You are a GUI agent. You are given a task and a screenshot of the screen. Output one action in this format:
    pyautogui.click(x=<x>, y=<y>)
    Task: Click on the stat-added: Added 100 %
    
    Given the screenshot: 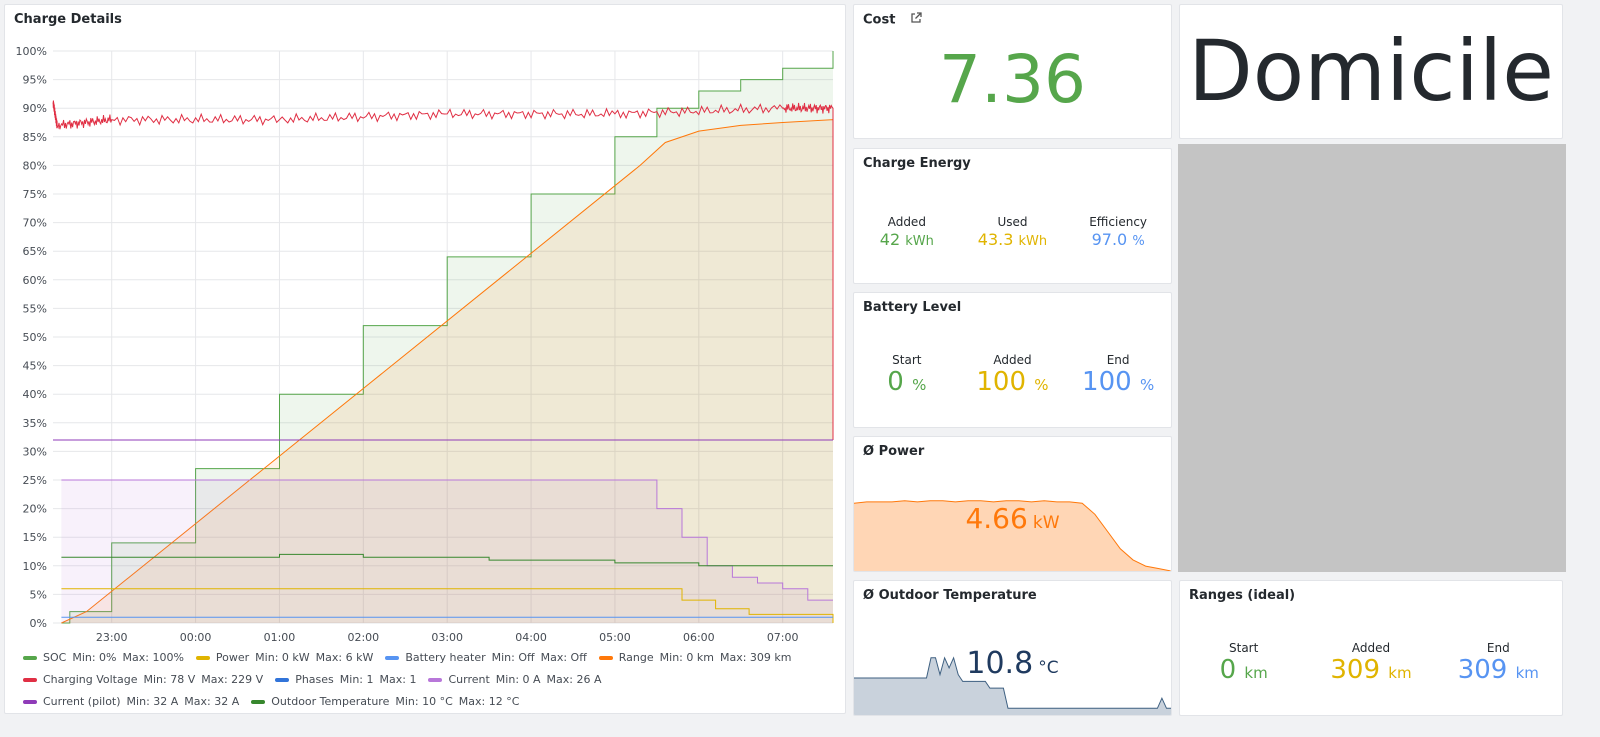 What is the action you would take?
    pyautogui.click(x=1012, y=375)
    